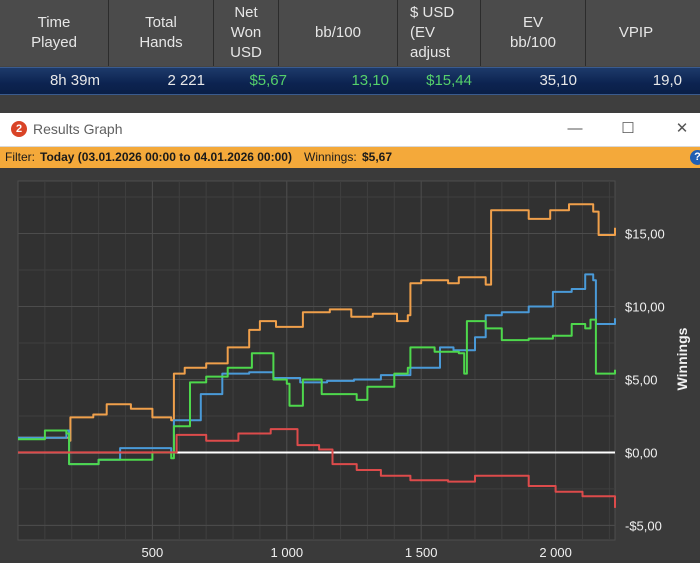 The width and height of the screenshot is (700, 563). What do you see at coordinates (350, 130) in the screenshot?
I see `window-titlebar: 2 Results Graph — ☐ ✕` at bounding box center [350, 130].